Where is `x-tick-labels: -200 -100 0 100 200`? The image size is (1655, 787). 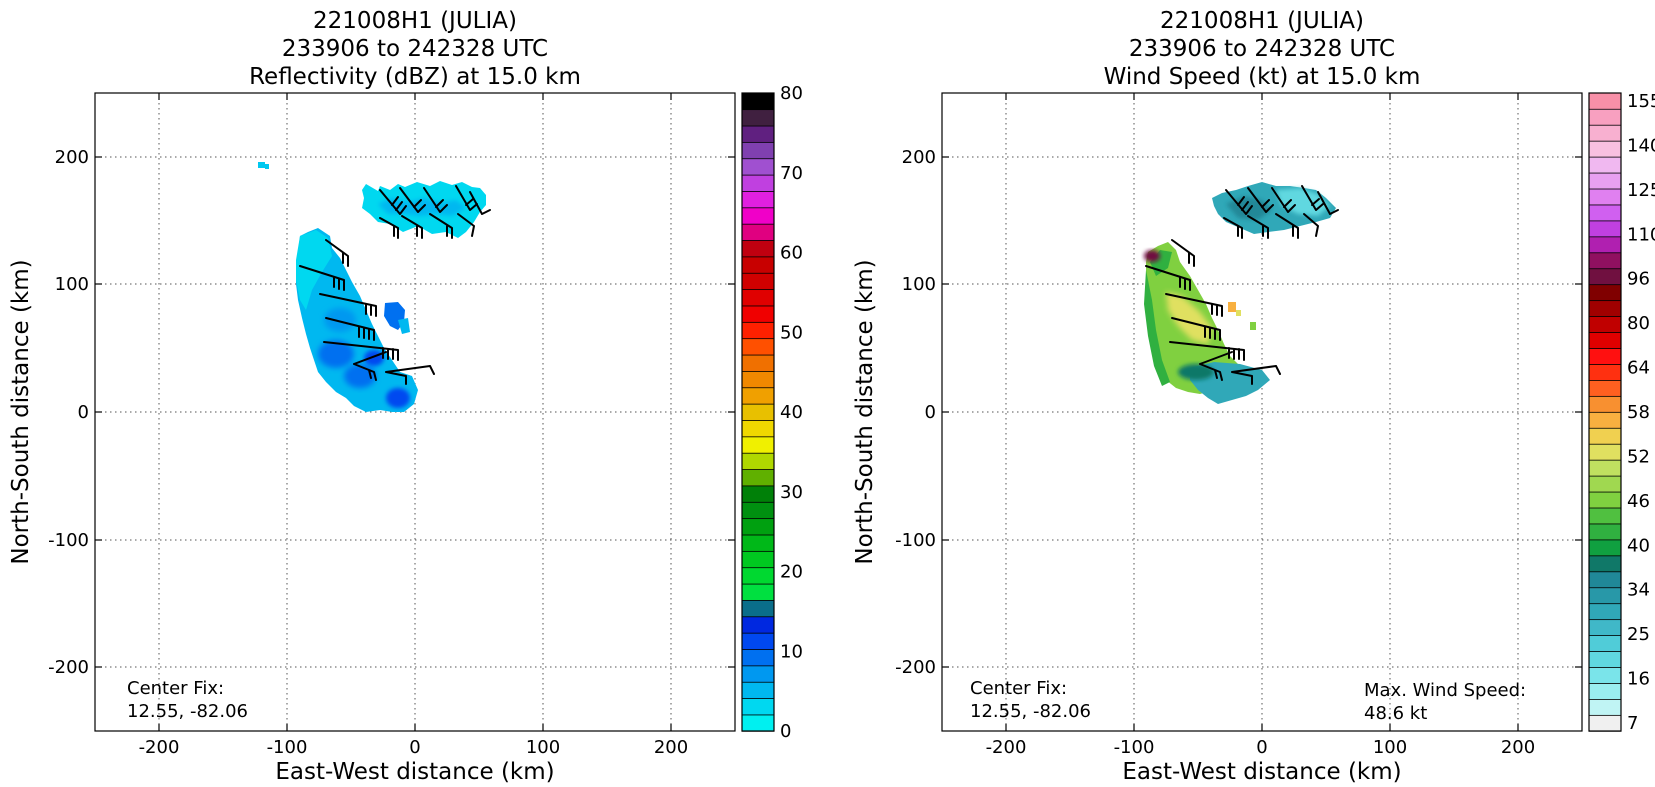
x-tick-labels: -200 -100 0 100 200 is located at coordinates (414, 747).